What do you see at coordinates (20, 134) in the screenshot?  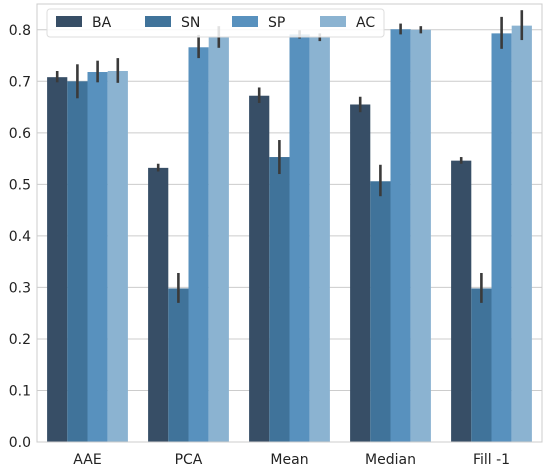 I see `y-tick-label: 0.6` at bounding box center [20, 134].